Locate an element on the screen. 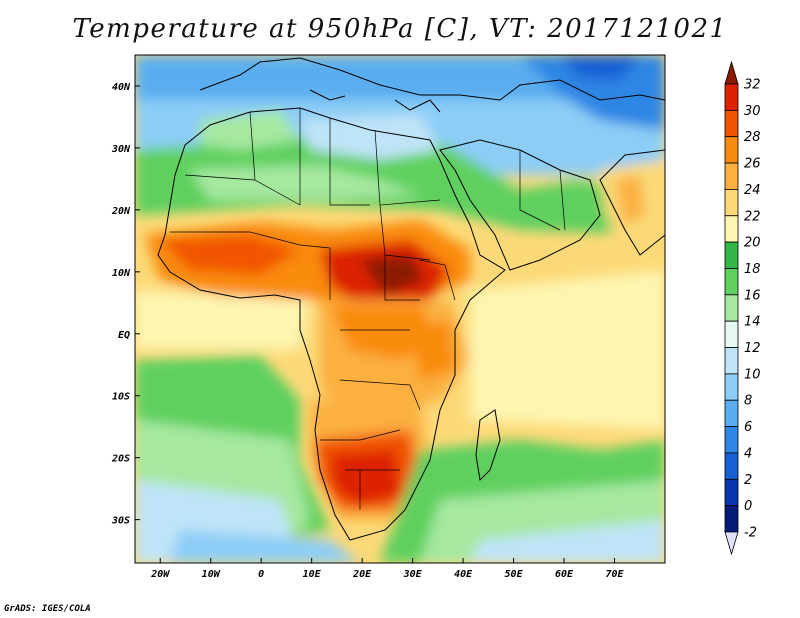 The height and width of the screenshot is (618, 800). lon-tick-label: 0 is located at coordinates (261, 574).